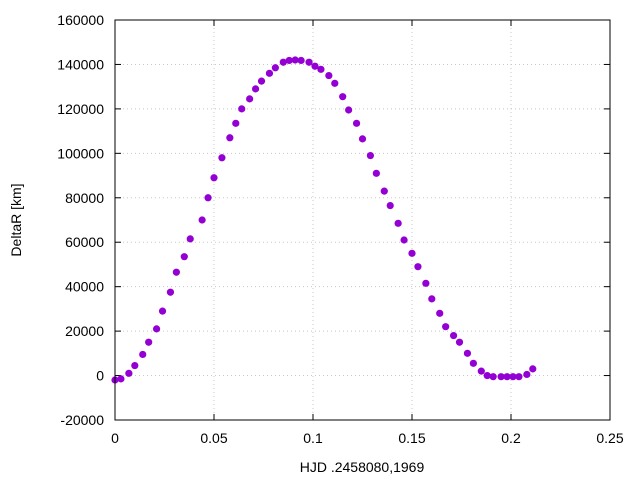 This screenshot has height=480, width=640. Describe the element at coordinates (609, 438) in the screenshot. I see `x-tick-label: 0.25` at that location.